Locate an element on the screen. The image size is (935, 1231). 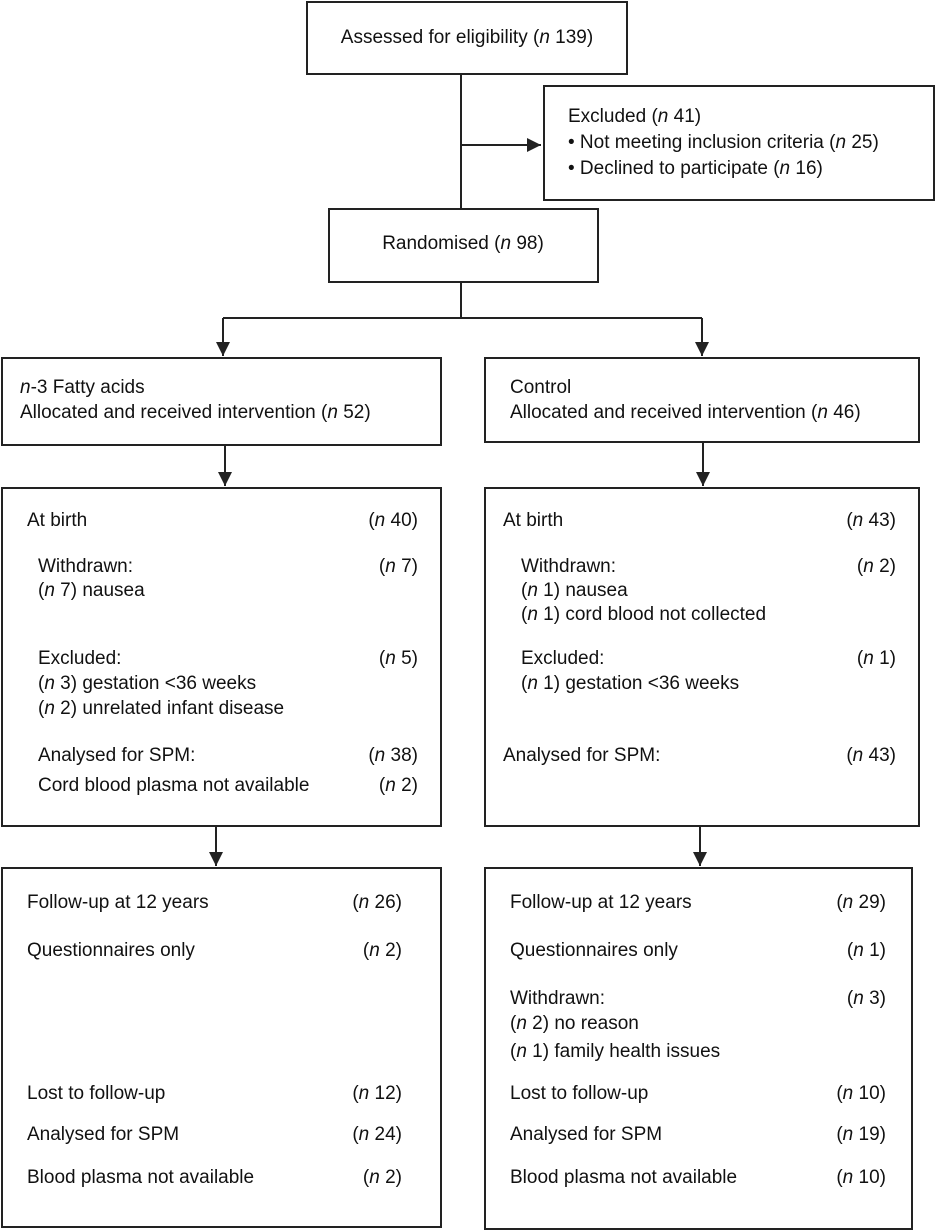
excluded-item: • Not meeting inclusion criteria (n 25) is located at coordinates (723, 142).